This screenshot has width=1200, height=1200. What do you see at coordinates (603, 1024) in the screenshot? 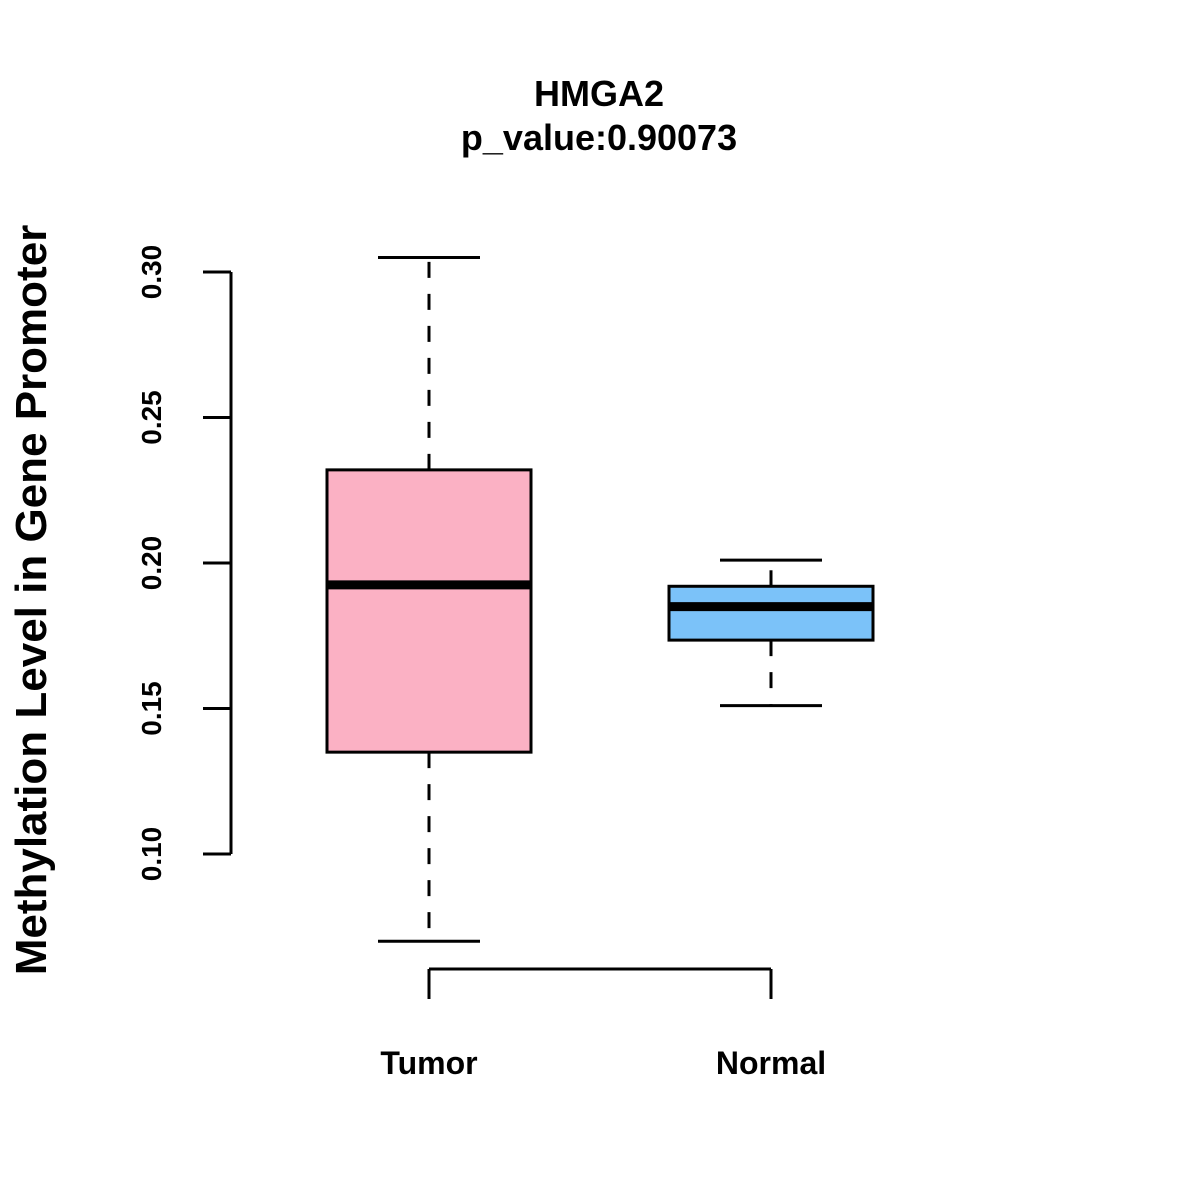
I see `x-axis: Tumor Normal` at bounding box center [603, 1024].